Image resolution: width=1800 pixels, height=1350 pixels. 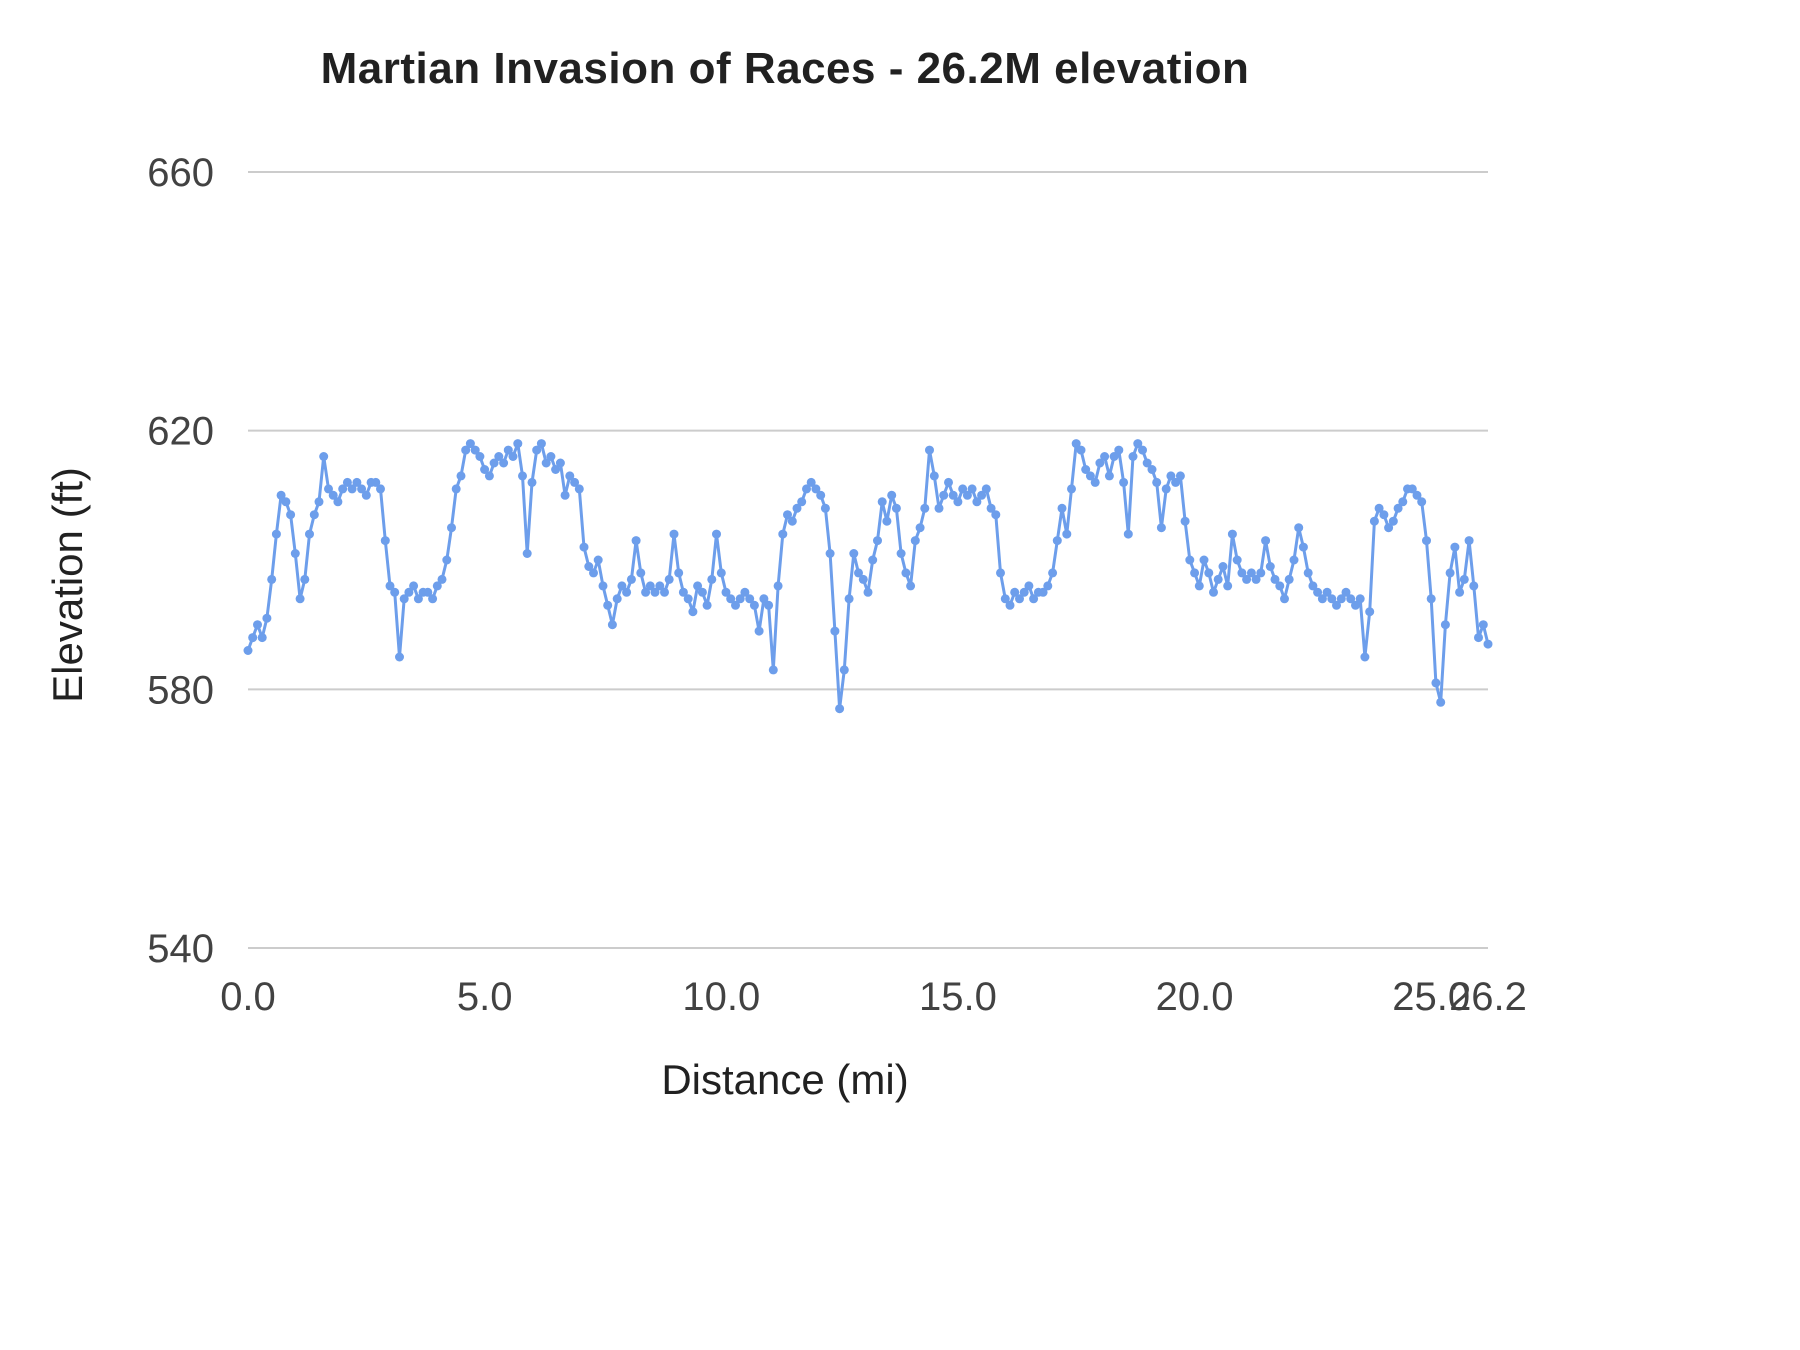 What do you see at coordinates (721, 997) in the screenshot?
I see `x-tick-label: 10.0` at bounding box center [721, 997].